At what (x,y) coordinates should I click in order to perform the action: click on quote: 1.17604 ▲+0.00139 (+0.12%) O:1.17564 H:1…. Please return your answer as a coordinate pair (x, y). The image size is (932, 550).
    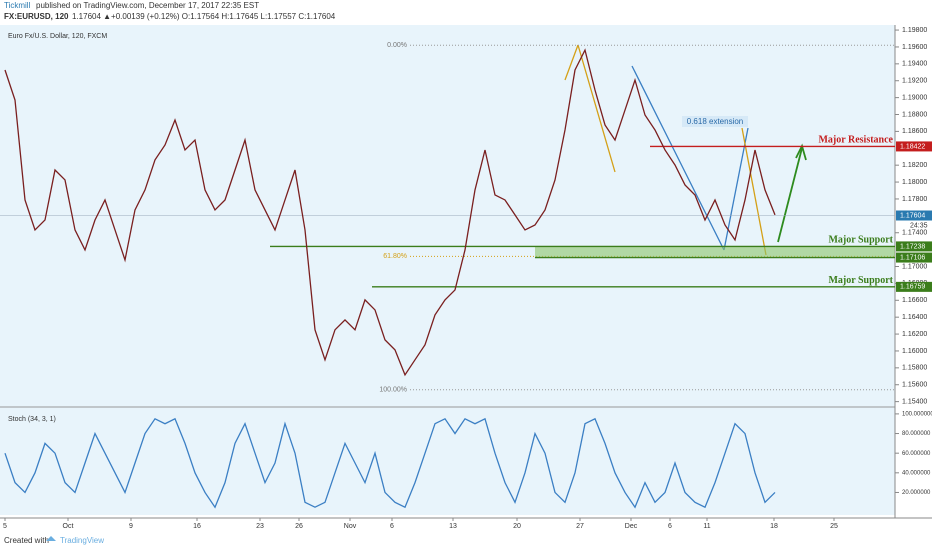
    Looking at the image, I should click on (204, 16).